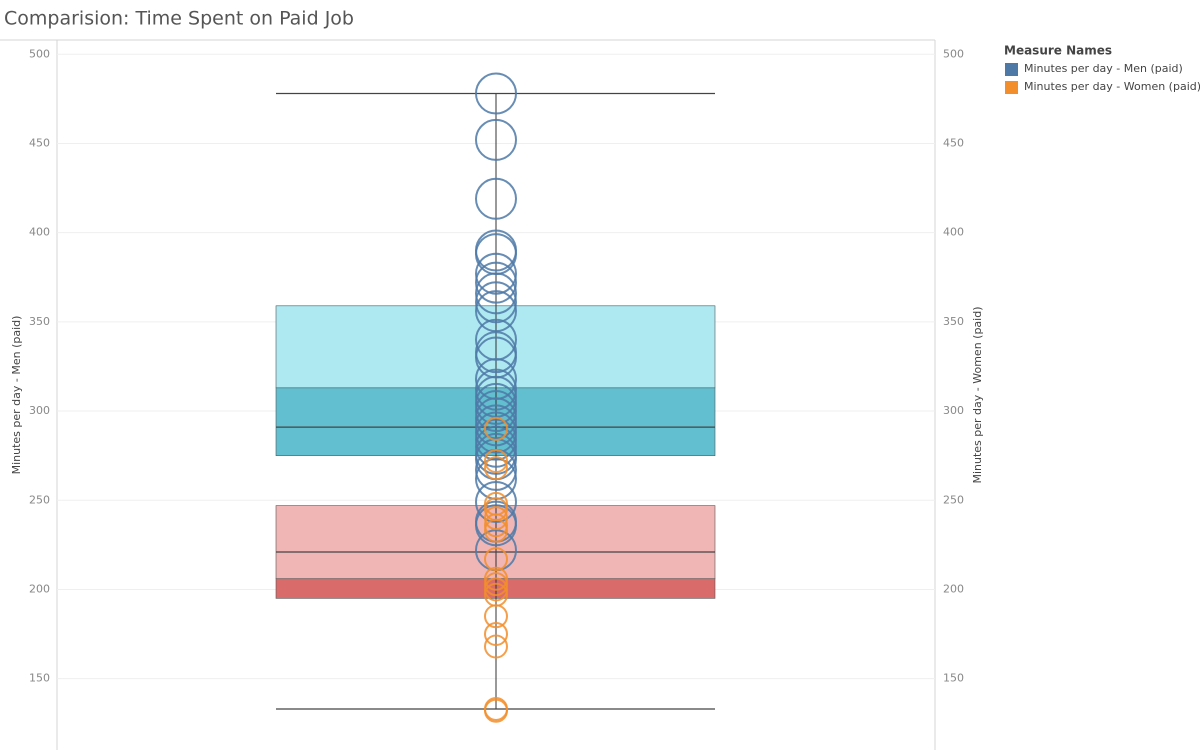 Image resolution: width=1200 pixels, height=754 pixels. What do you see at coordinates (953, 142) in the screenshot?
I see `y2-tick-label: 450` at bounding box center [953, 142].